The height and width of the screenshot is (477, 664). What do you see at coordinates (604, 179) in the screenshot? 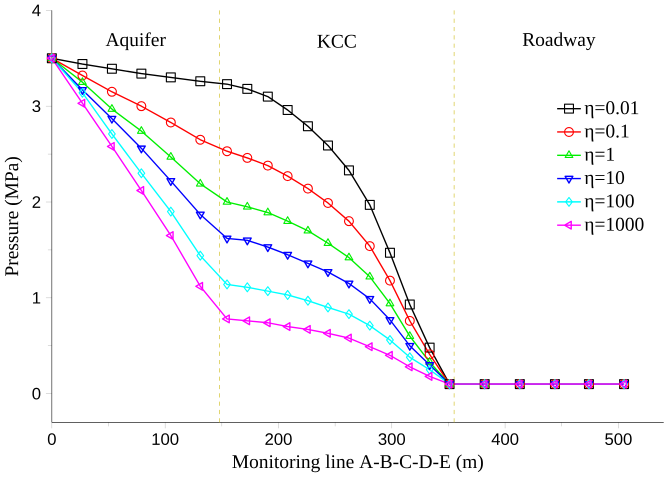
I see `legend-label: η=10` at bounding box center [604, 179].